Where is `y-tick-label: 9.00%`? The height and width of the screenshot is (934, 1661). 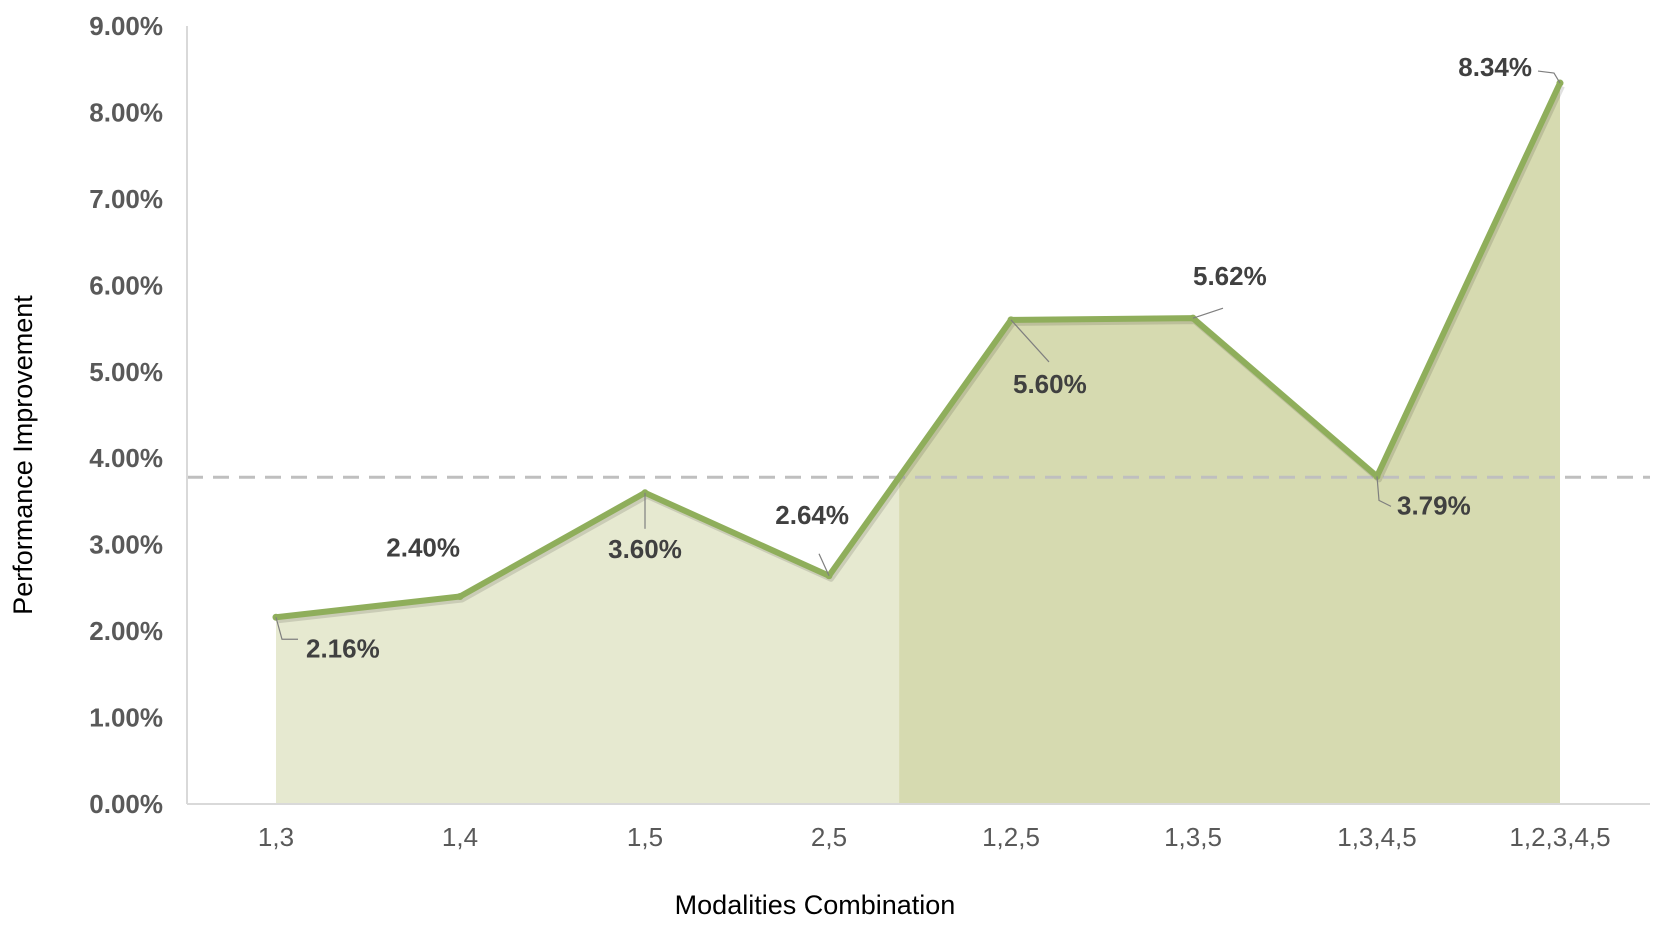 y-tick-label: 9.00% is located at coordinates (126, 26).